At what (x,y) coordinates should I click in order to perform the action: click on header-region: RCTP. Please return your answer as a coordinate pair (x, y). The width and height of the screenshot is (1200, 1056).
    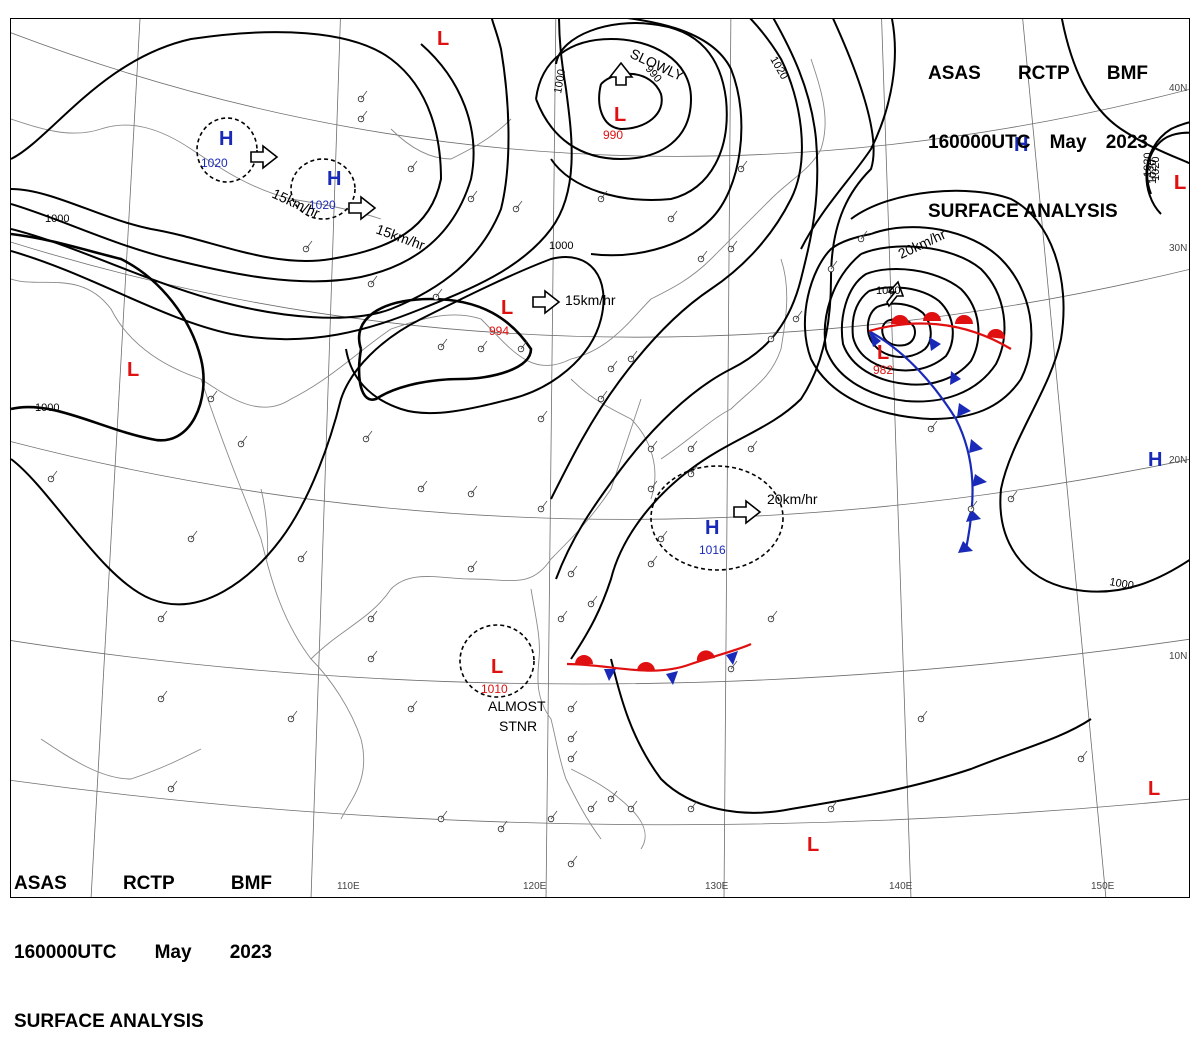
    Looking at the image, I should click on (1043, 73).